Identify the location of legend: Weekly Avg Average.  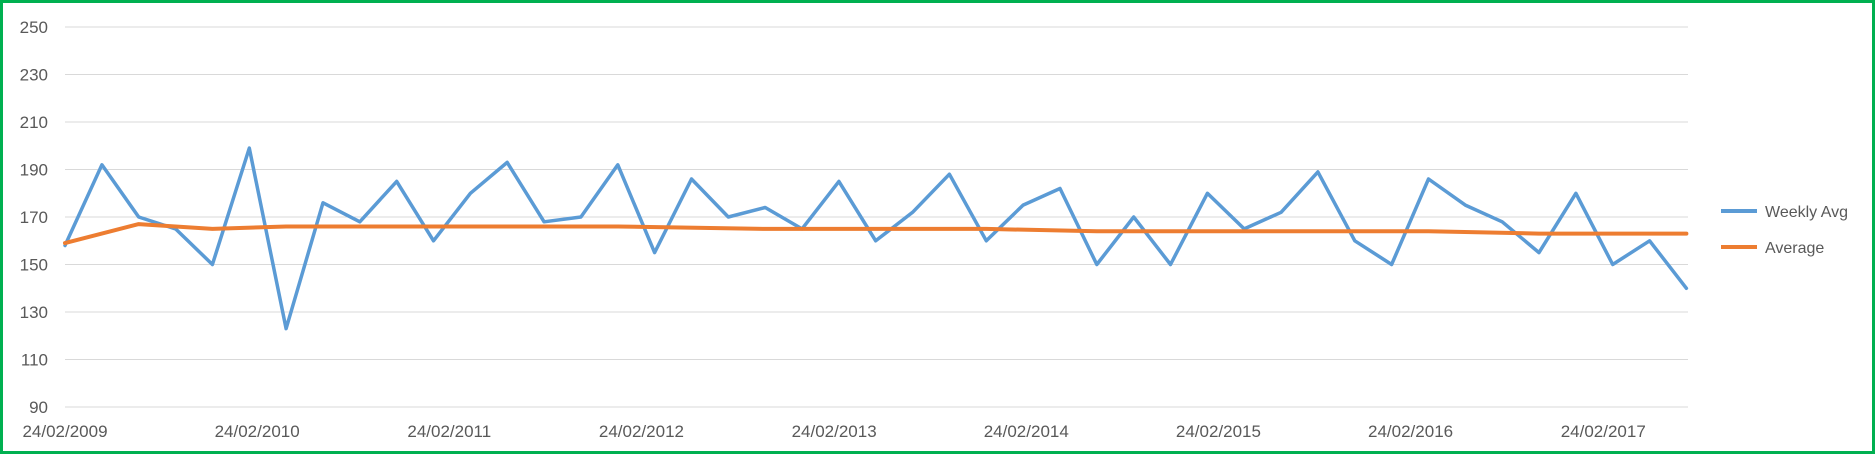
(1784, 230).